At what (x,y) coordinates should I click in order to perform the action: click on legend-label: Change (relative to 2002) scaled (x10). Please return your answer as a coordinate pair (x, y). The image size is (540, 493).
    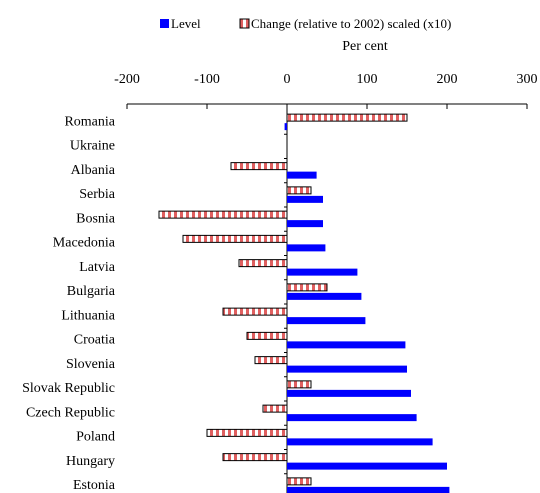
    Looking at the image, I should click on (351, 23).